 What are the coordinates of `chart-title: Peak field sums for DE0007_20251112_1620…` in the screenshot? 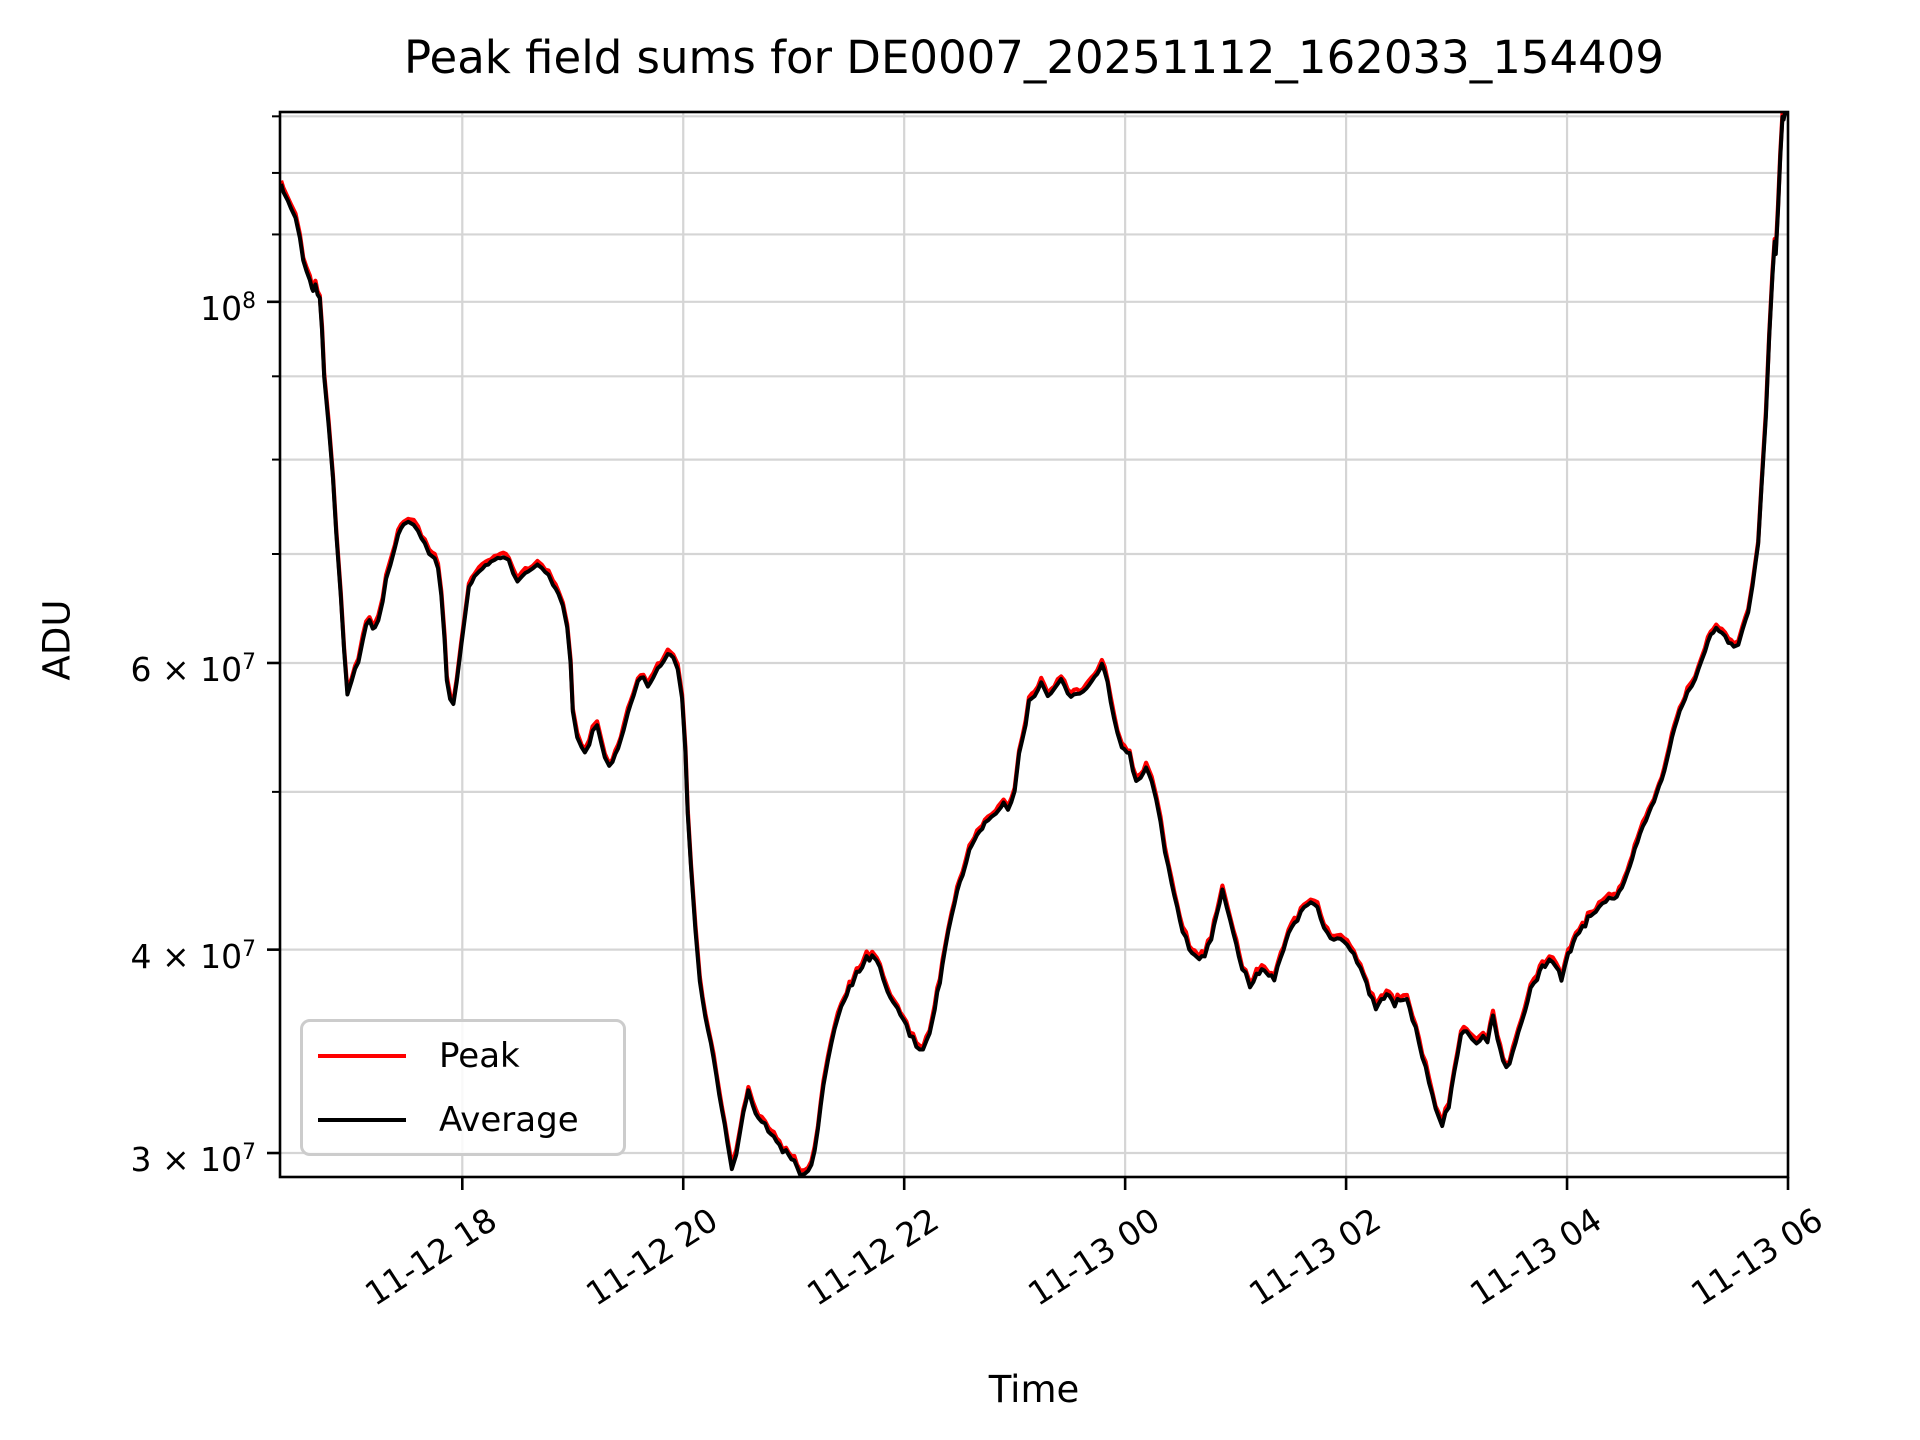 It's located at (1034, 57).